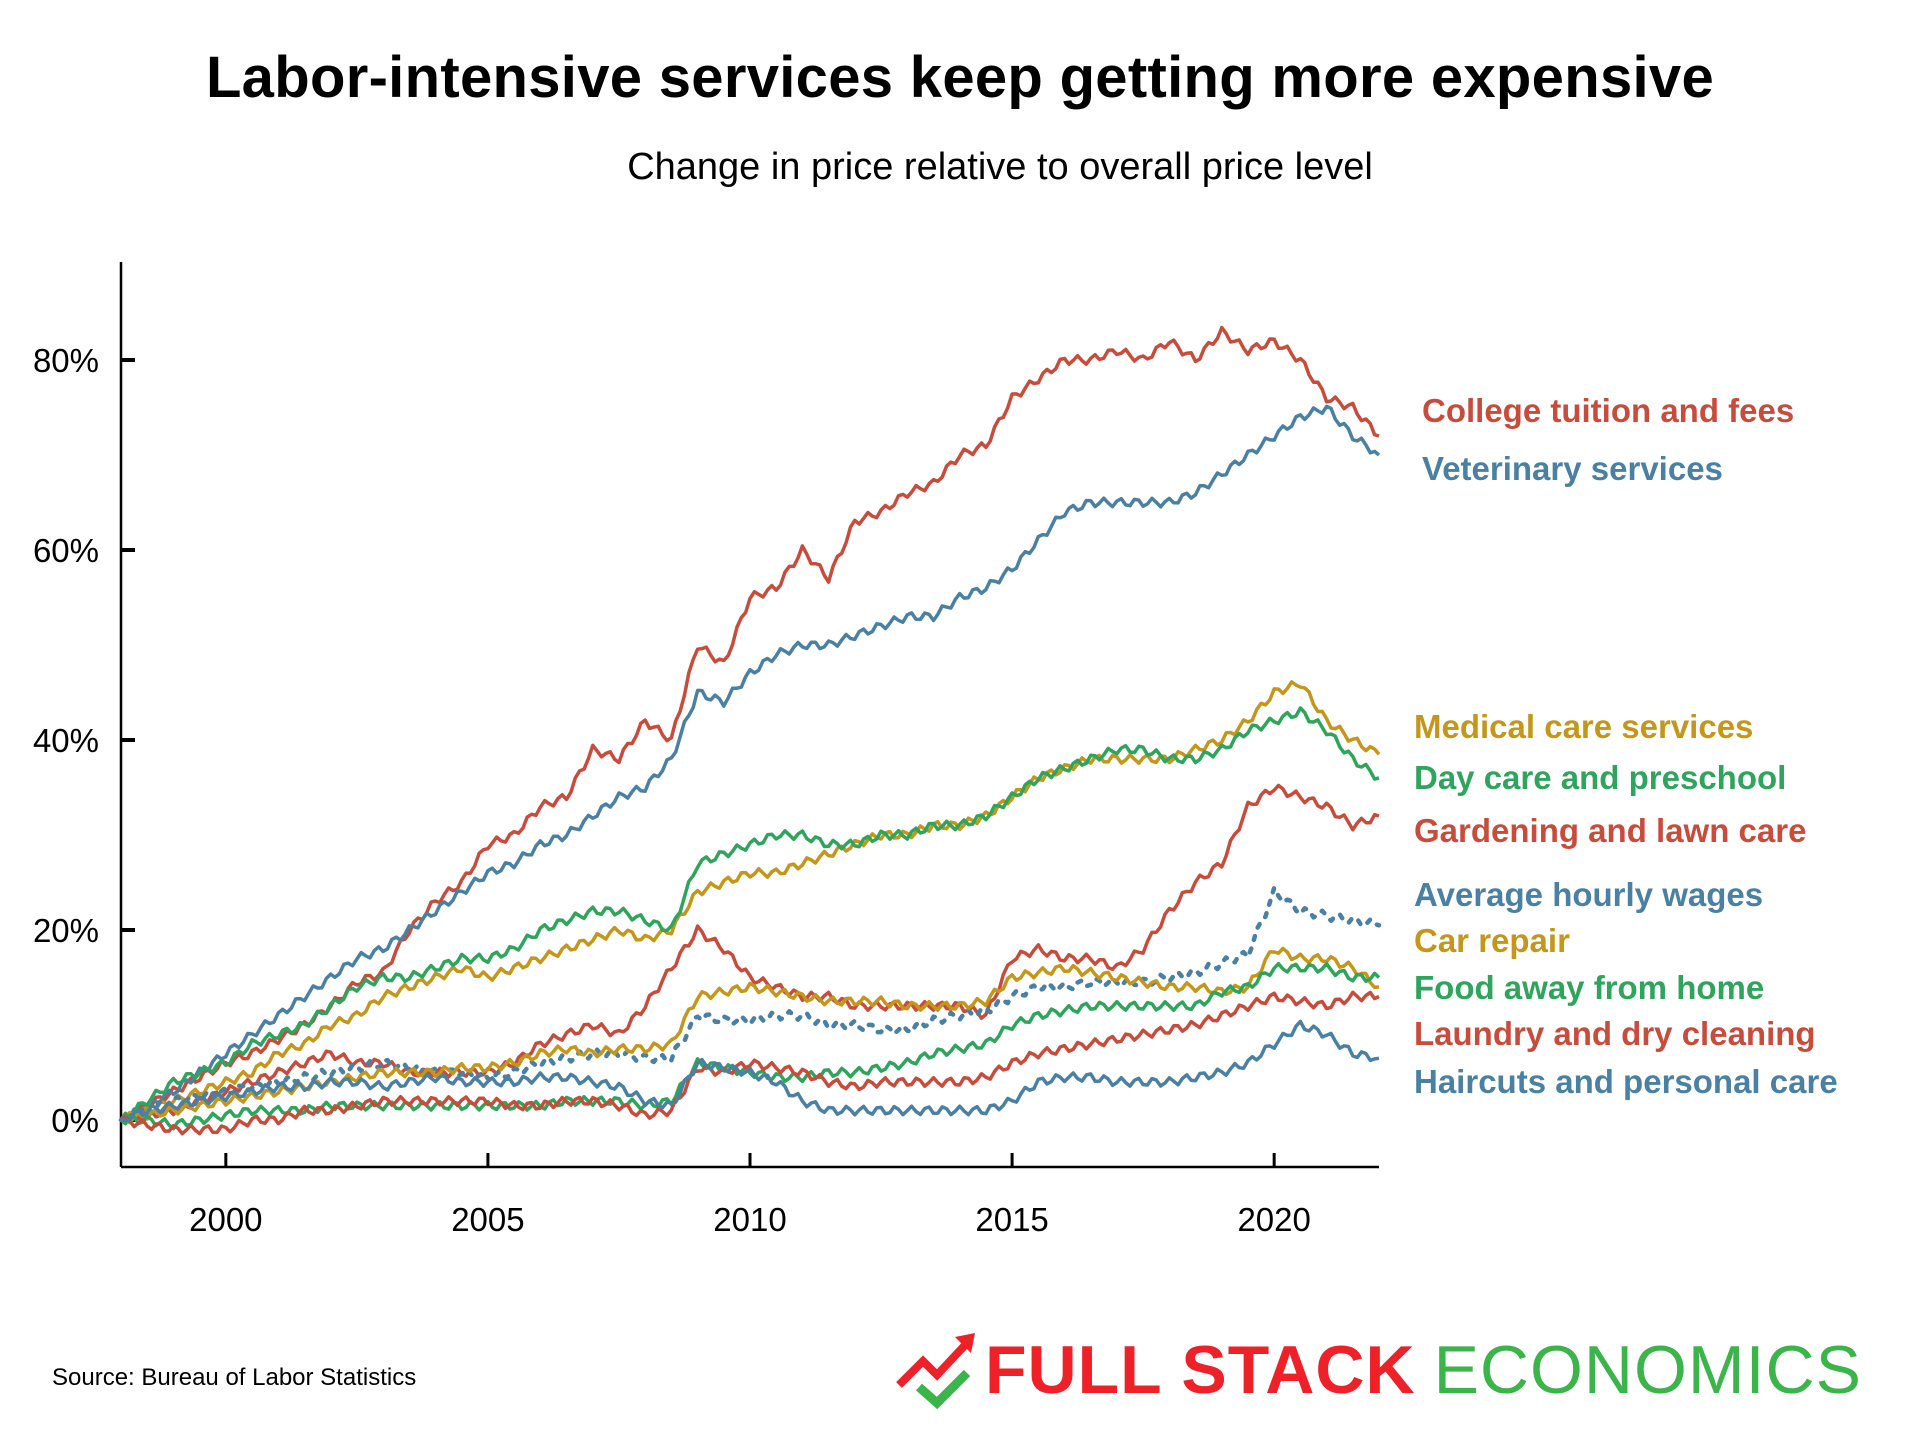 The image size is (1920, 1440). What do you see at coordinates (1589, 987) in the screenshot?
I see `series-label-food-away-from-home: Food away from home` at bounding box center [1589, 987].